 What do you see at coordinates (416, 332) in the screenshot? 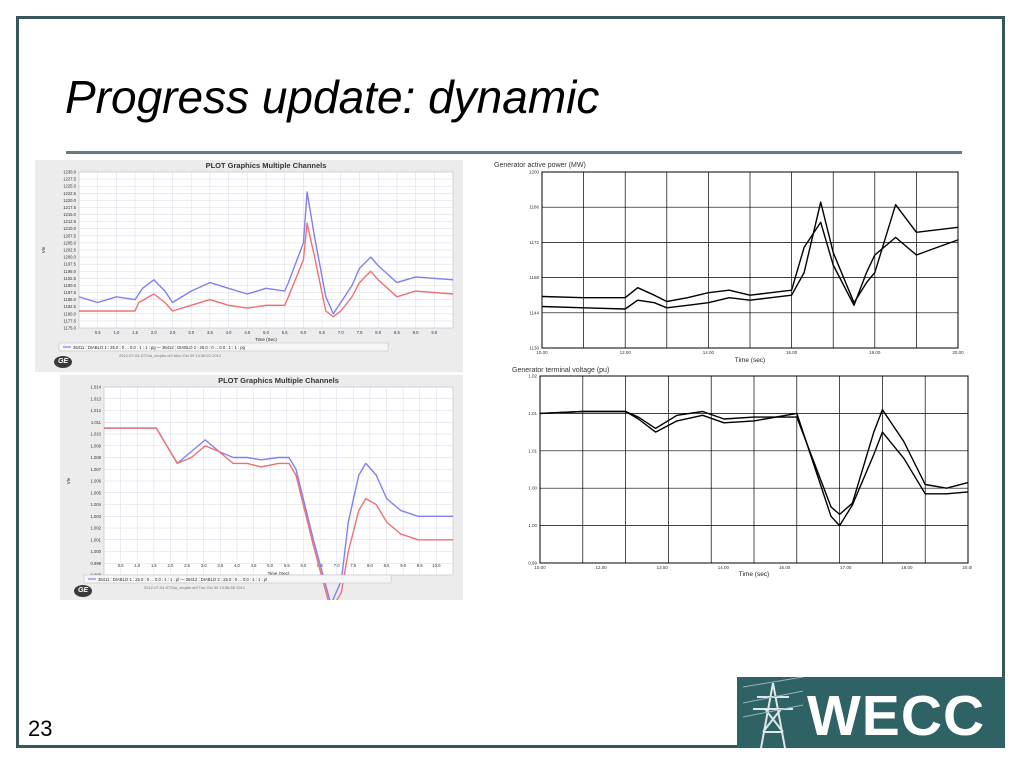
I see `x-tick-label: 9.0` at bounding box center [416, 332].